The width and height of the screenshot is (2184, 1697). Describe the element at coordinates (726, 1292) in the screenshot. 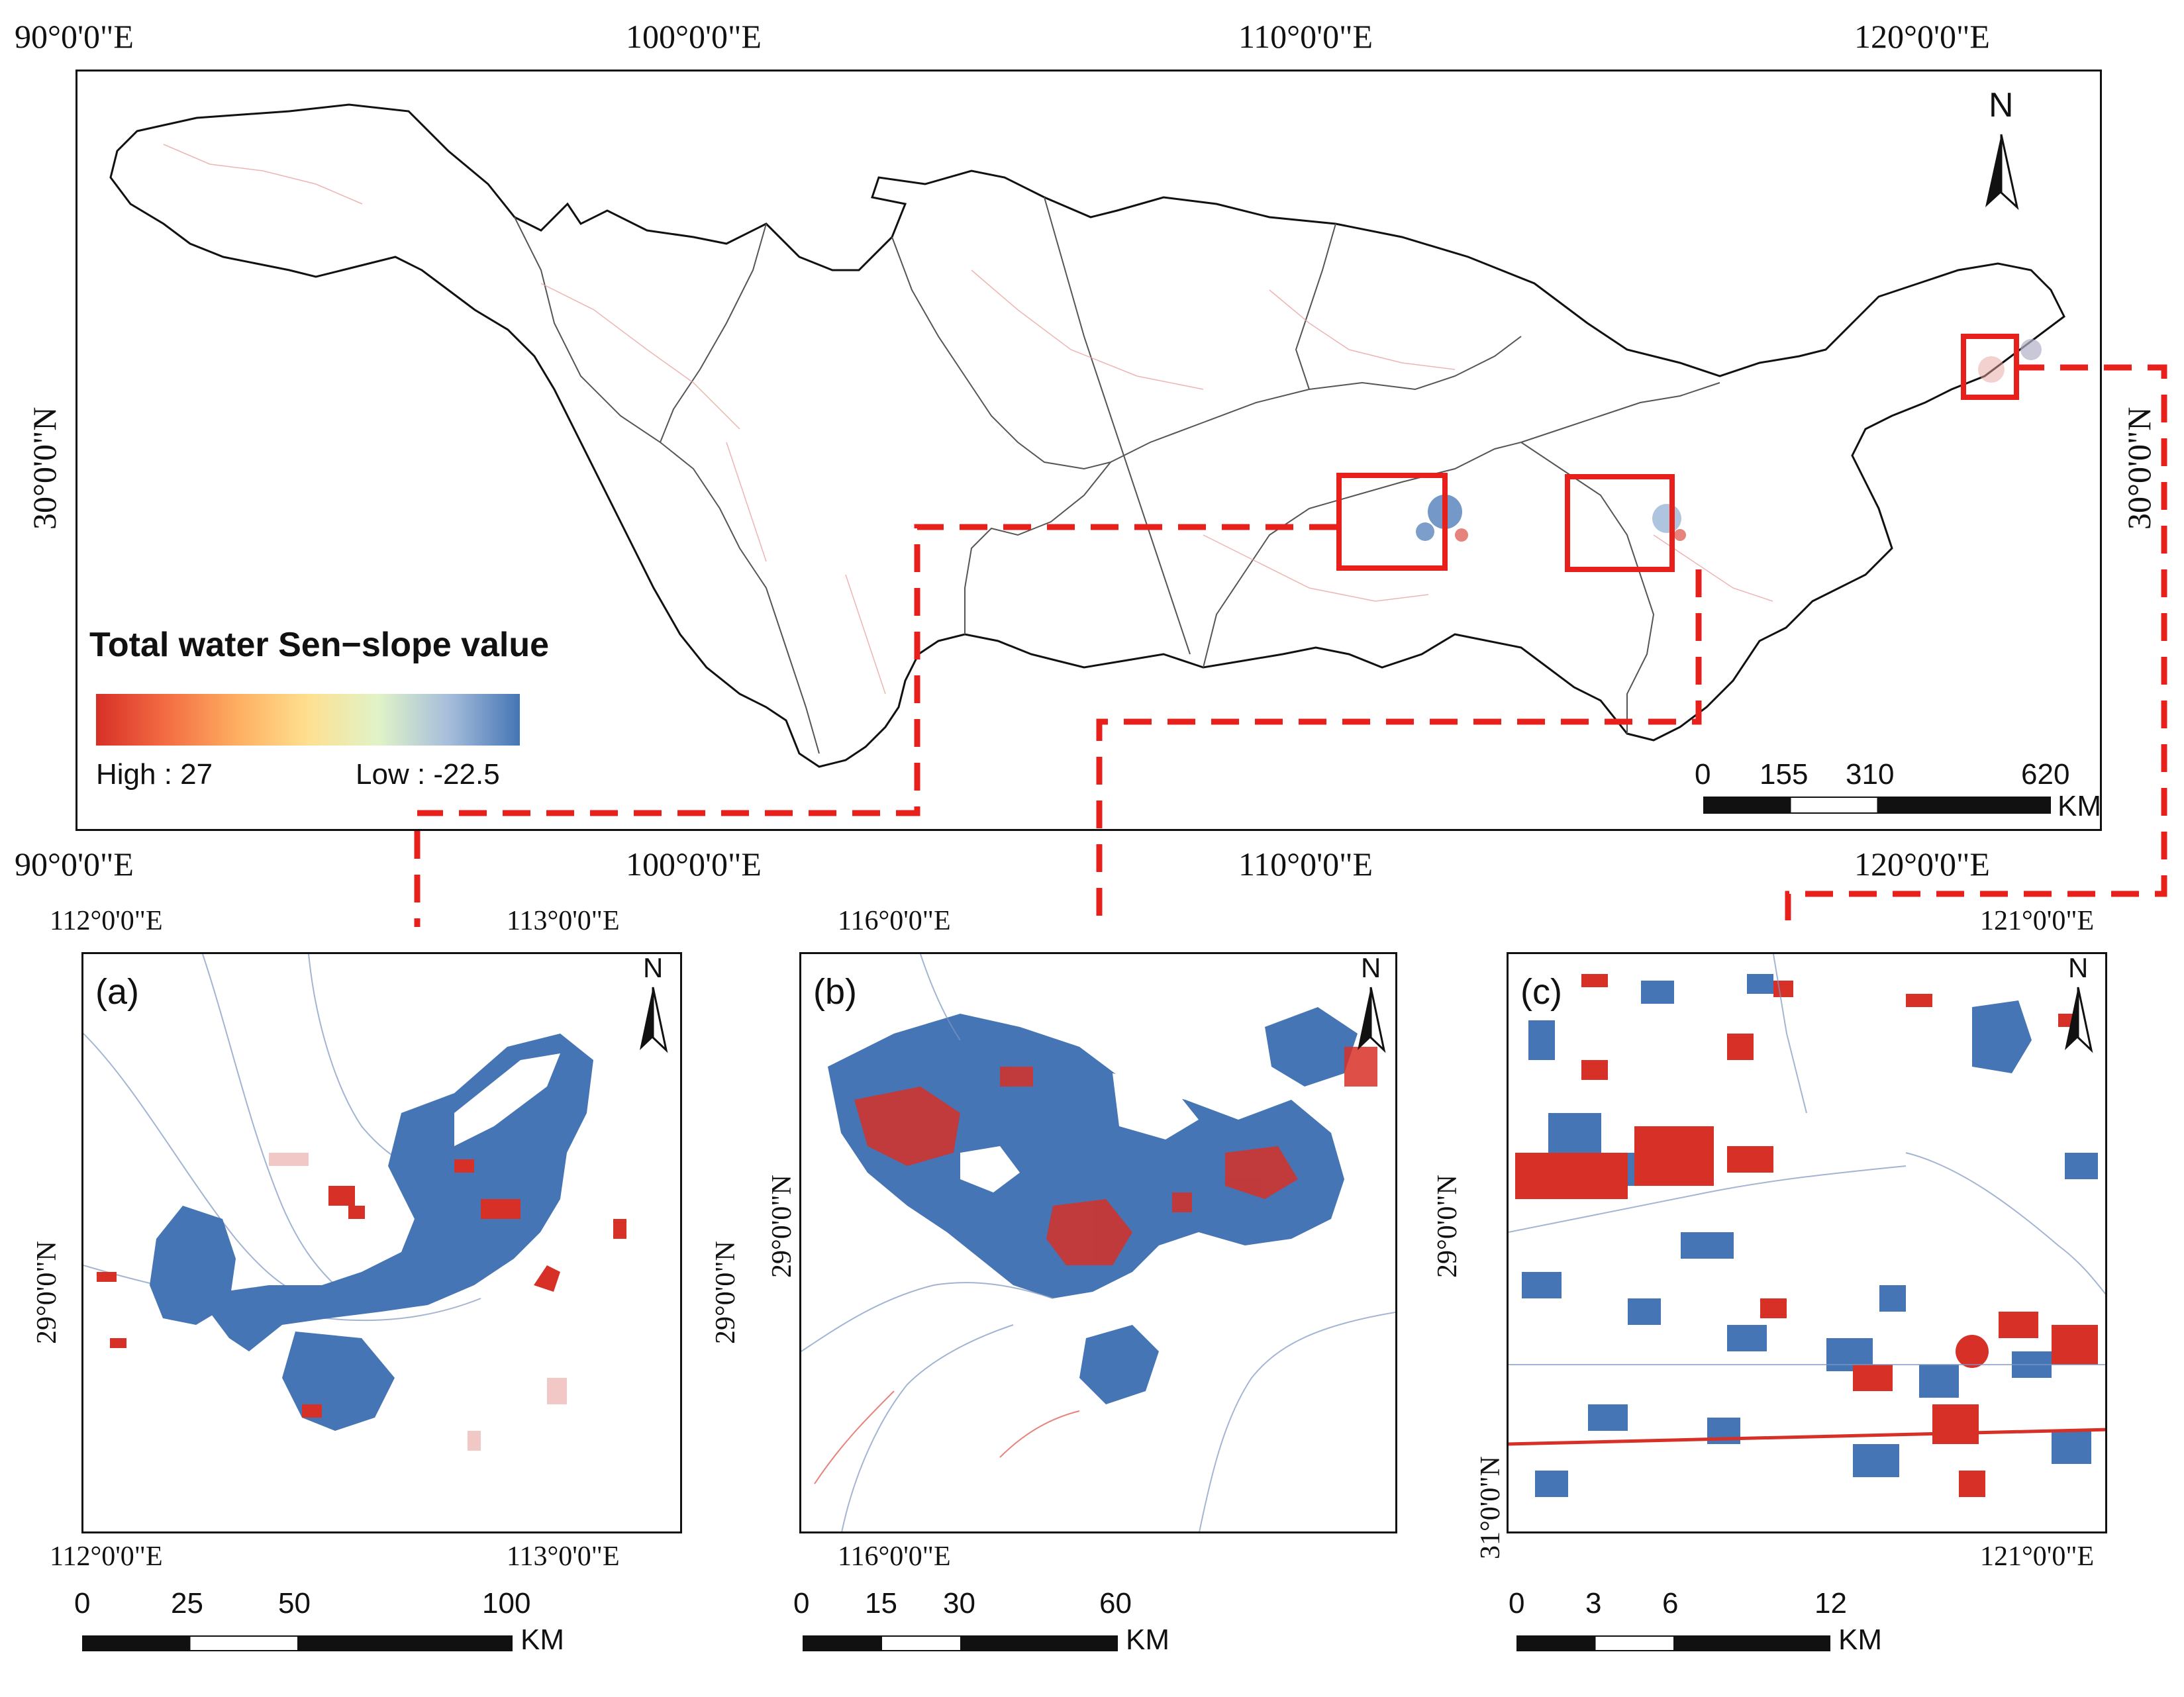

I see `inset-a-right-lat: 29°0'0"N` at that location.